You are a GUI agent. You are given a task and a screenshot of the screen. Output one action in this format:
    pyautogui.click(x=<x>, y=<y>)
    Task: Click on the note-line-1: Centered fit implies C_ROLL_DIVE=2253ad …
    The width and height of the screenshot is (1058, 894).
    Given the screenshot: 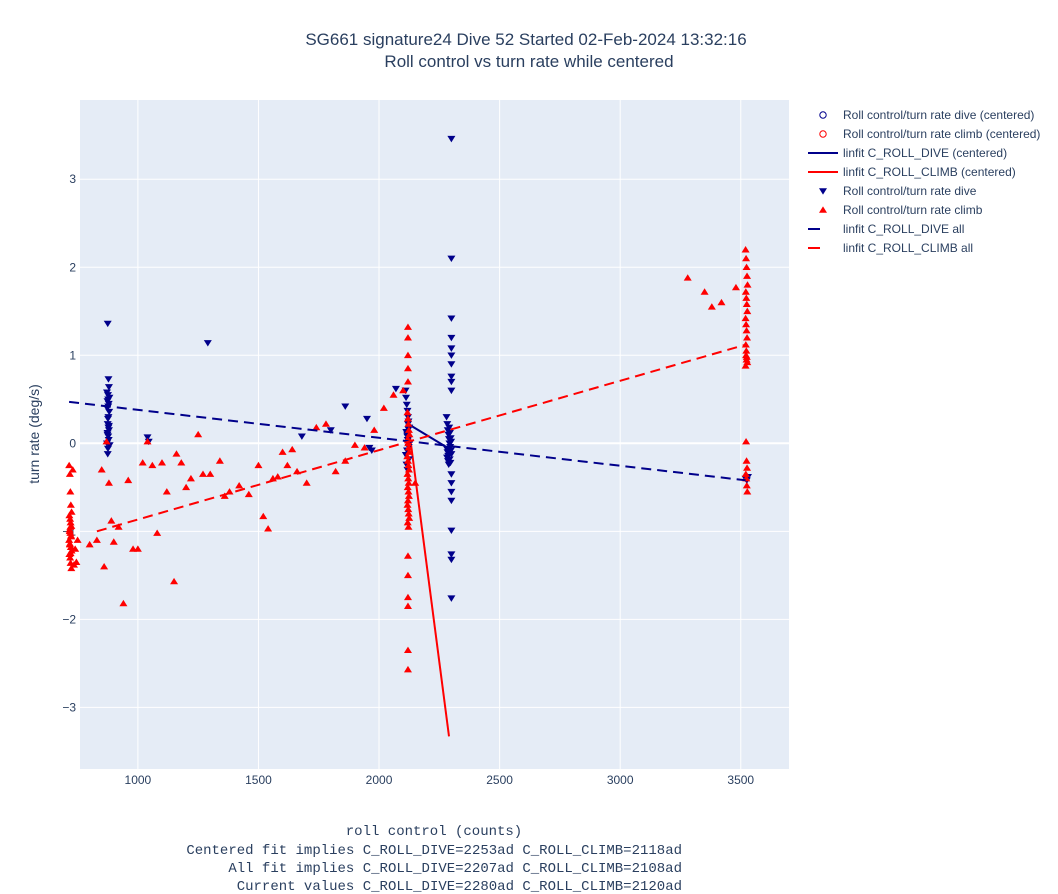 What is the action you would take?
    pyautogui.click(x=434, y=851)
    